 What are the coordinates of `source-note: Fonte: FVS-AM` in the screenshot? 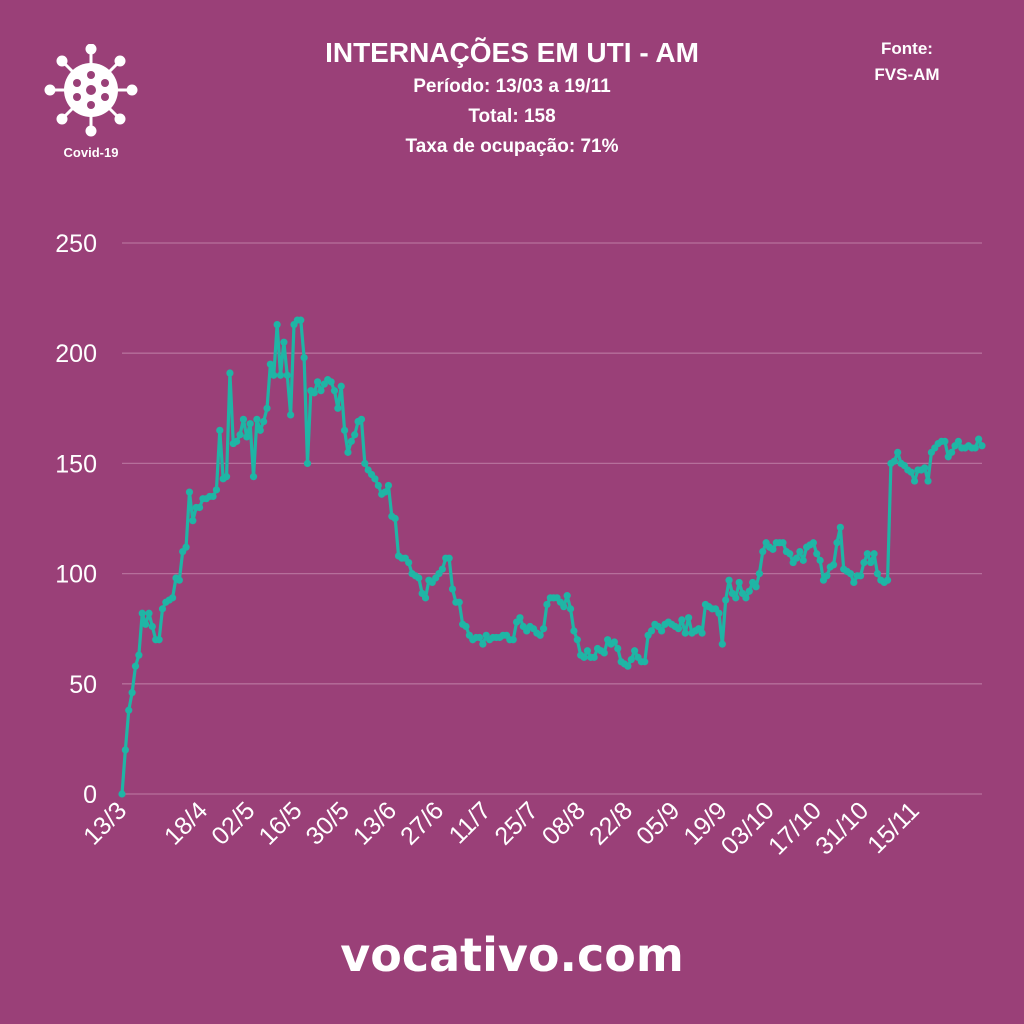 It's located at (907, 62).